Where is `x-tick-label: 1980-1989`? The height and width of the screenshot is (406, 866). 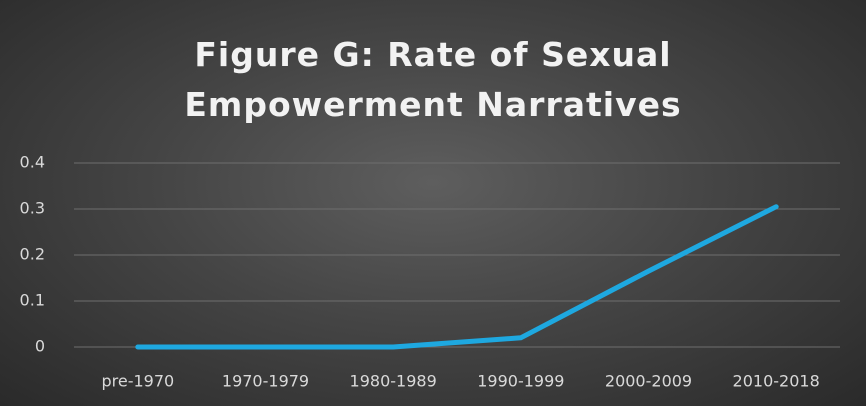
x-tick-label: 1980-1989 is located at coordinates (393, 381).